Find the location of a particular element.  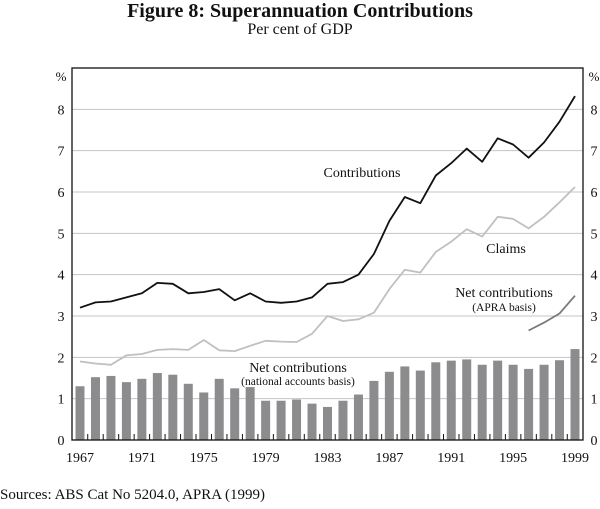

x-axis-labels: 1967 1971 1975 1979 1983 1987 1991 1995 1999 is located at coordinates (327, 458).